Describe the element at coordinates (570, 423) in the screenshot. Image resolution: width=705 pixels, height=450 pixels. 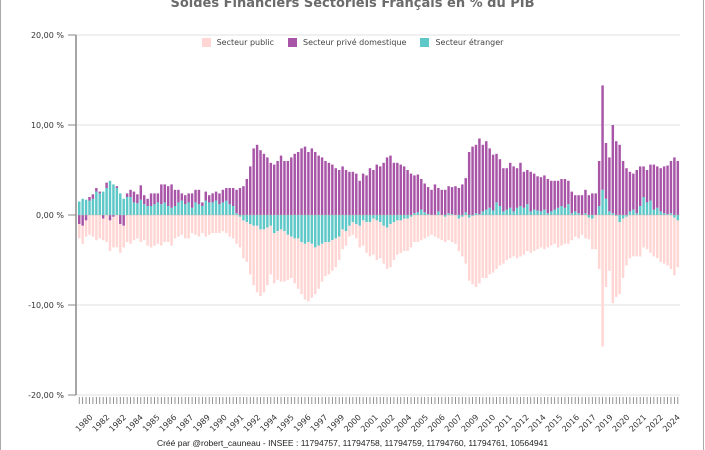
I see `x-tick-label: 2016` at that location.